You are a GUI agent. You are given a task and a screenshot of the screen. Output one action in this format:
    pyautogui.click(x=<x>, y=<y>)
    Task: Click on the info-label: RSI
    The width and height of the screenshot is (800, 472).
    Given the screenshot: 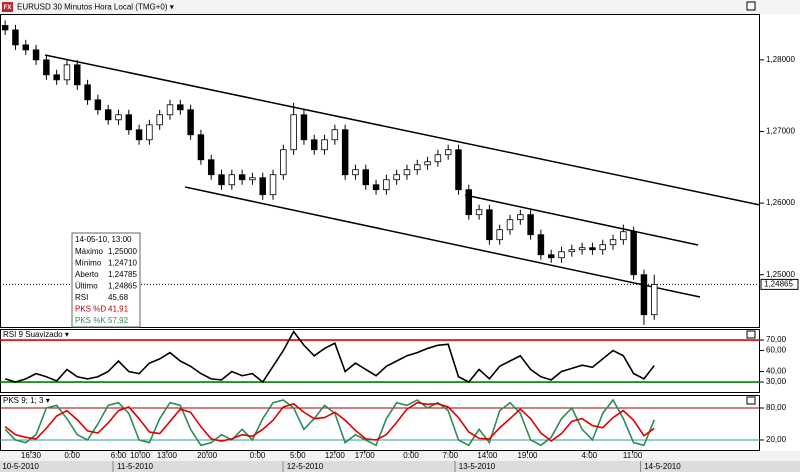 What is the action you would take?
    pyautogui.click(x=81, y=297)
    